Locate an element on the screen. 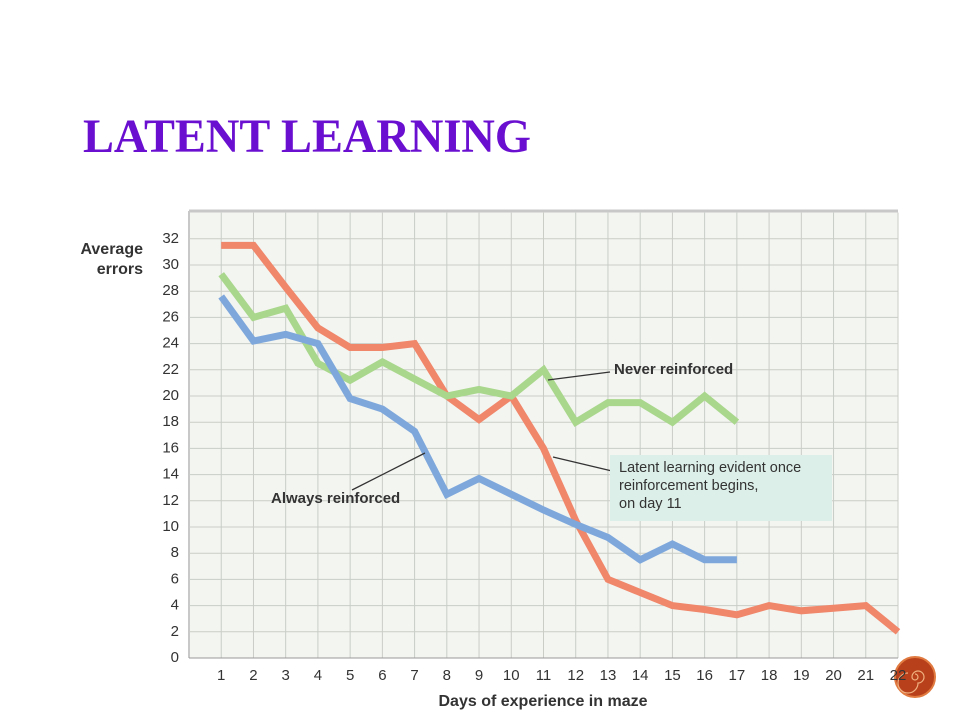  x-axis-label: Days of experience in maze is located at coordinates (543, 701).